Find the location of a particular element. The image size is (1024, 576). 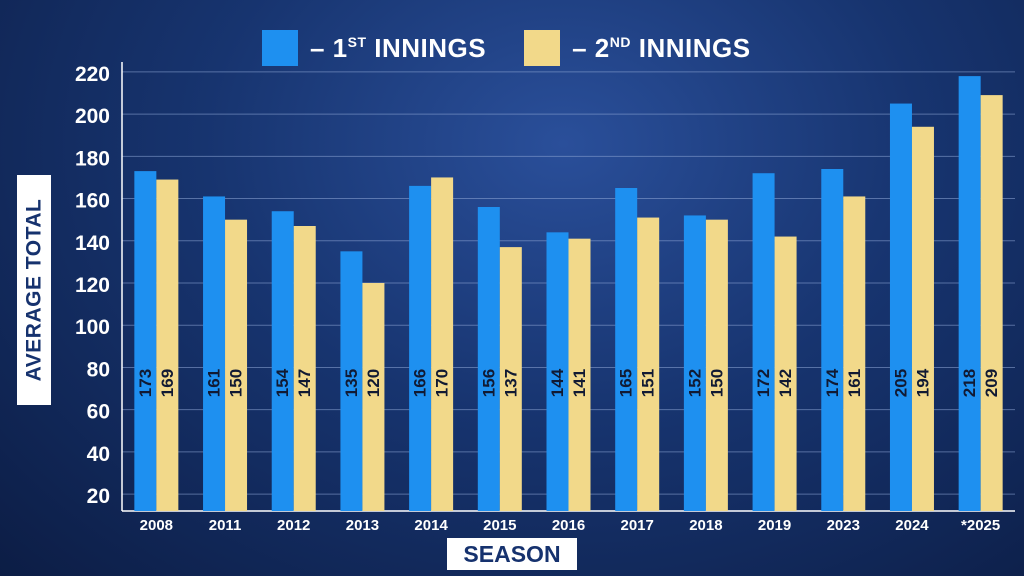

y-tick-label: 220 is located at coordinates (92, 74).